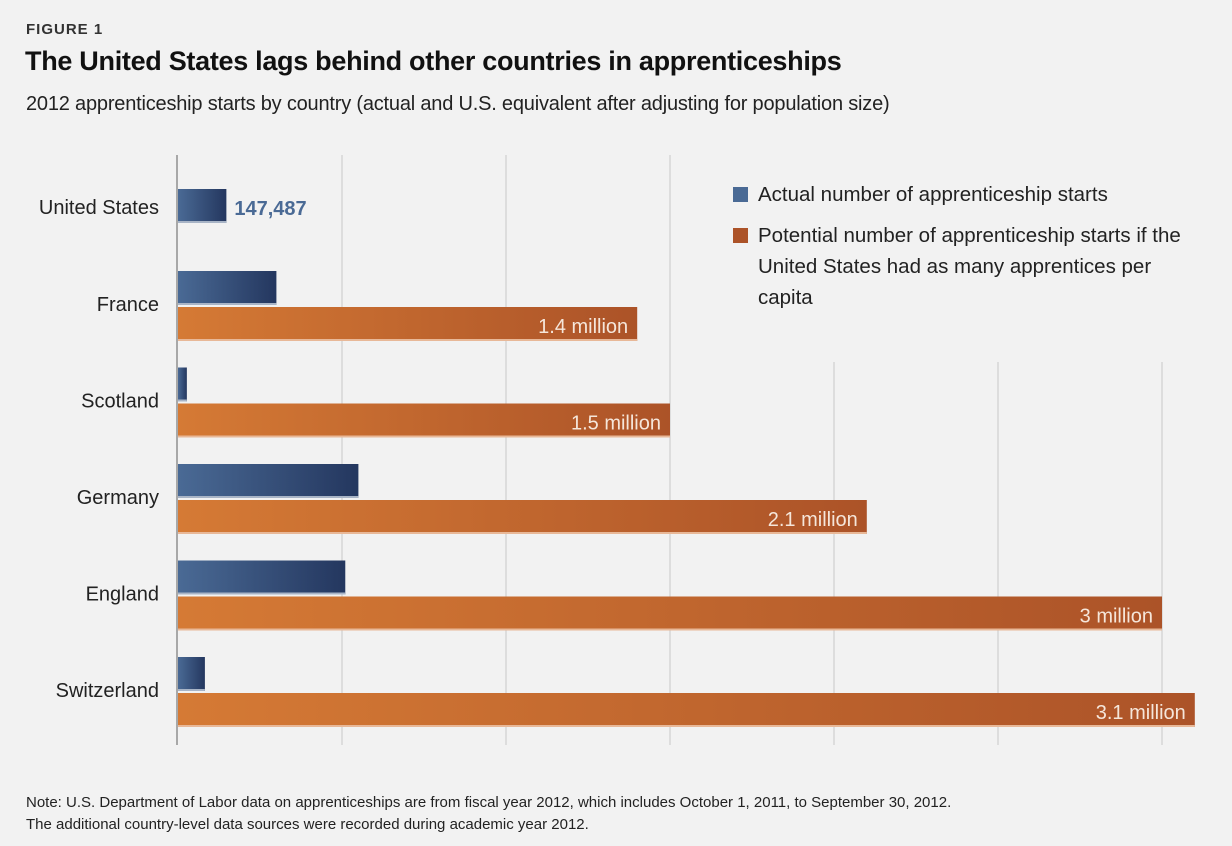 The height and width of the screenshot is (846, 1232). What do you see at coordinates (740, 235) in the screenshot?
I see `legend-swatch-potential` at bounding box center [740, 235].